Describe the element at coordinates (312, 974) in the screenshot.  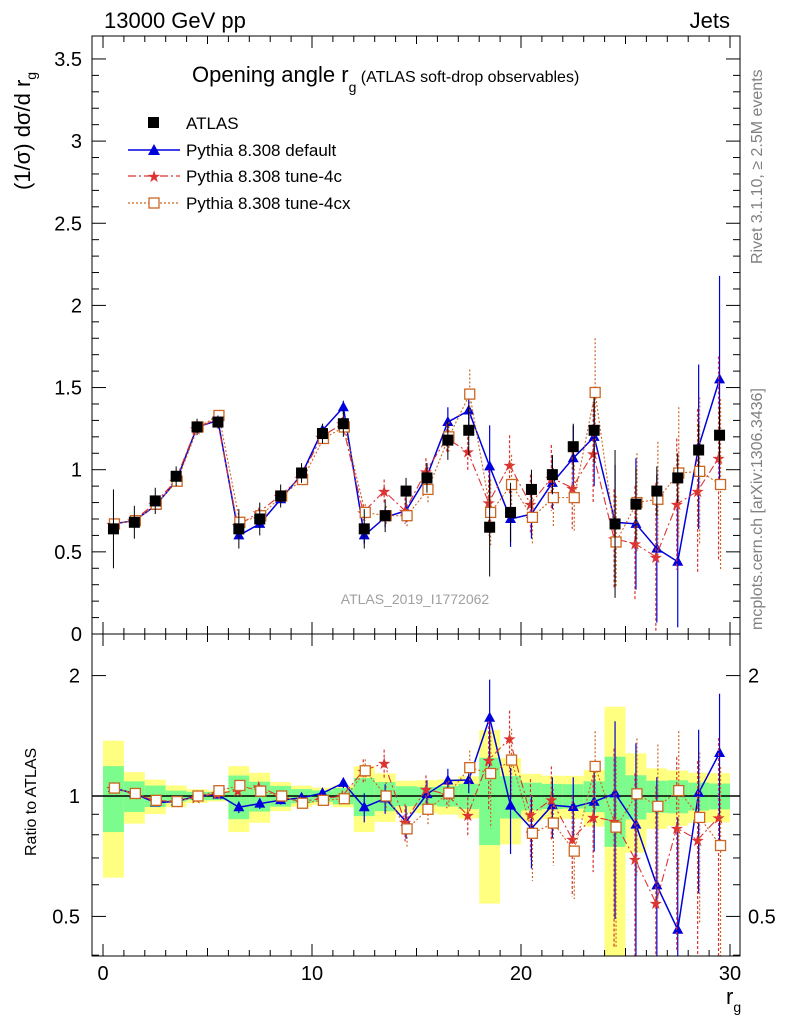
I see `x-tick-label: 10` at that location.